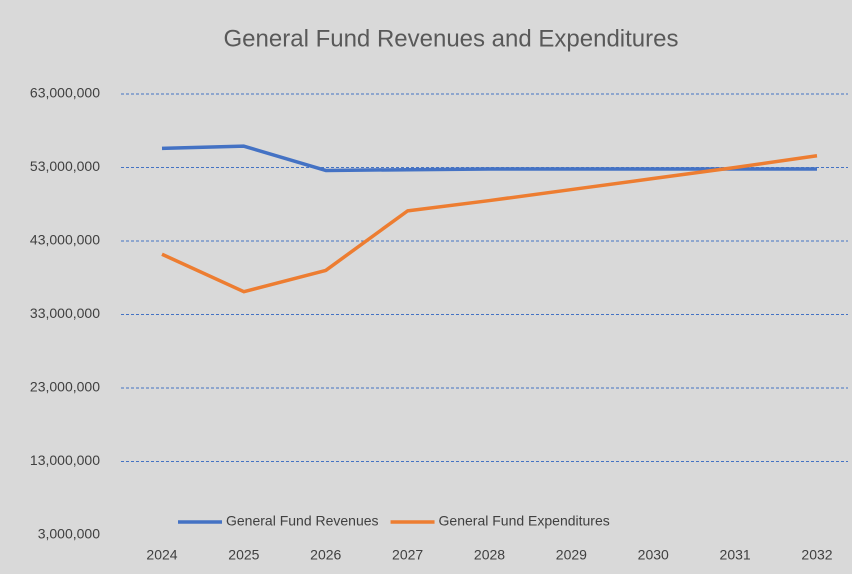 This screenshot has height=574, width=852. Describe the element at coordinates (325, 555) in the screenshot. I see `x-tick-label: 2026` at that location.